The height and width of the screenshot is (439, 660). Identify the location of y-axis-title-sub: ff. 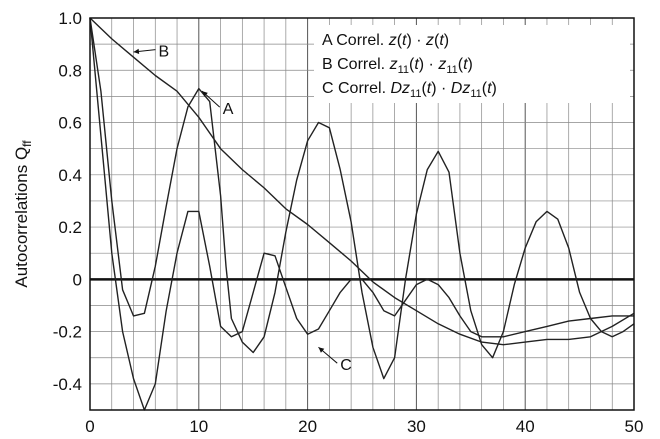
(27, 143).